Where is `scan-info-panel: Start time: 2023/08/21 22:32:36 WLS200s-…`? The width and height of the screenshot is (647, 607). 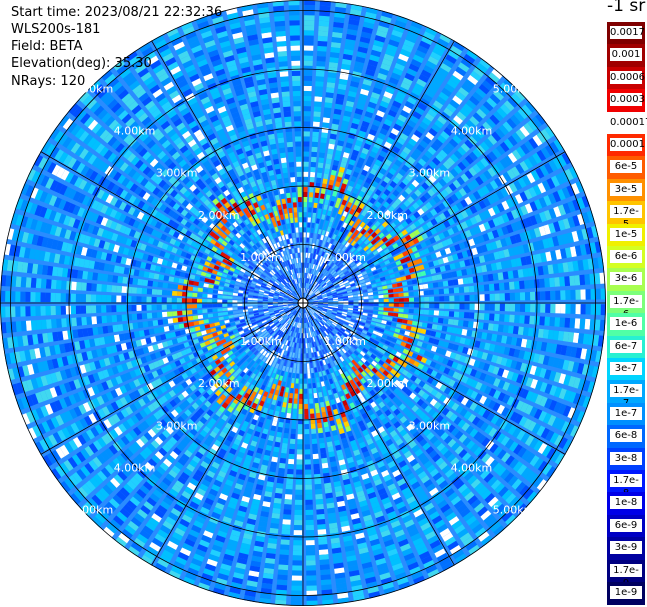 scan-info-panel: Start time: 2023/08/21 22:32:36 WLS200s-… is located at coordinates (116, 47).